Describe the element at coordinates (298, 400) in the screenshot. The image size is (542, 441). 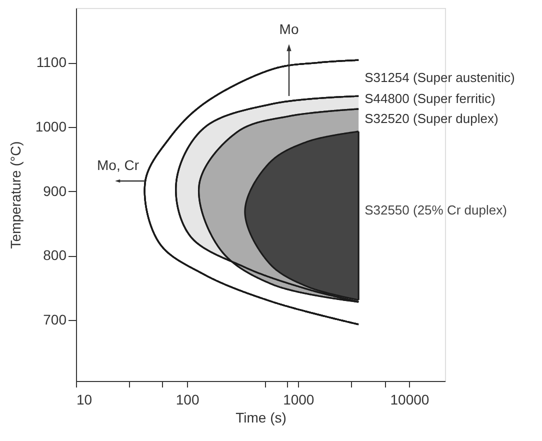
I see `x-tick-label: 1000` at that location.